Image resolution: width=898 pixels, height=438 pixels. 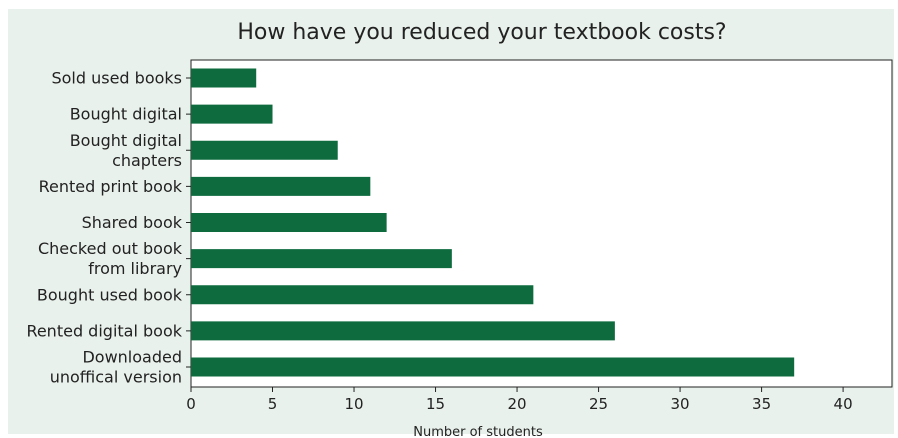 What do you see at coordinates (110, 258) in the screenshot?
I see `y-tick-label: Checked out book from library` at bounding box center [110, 258].